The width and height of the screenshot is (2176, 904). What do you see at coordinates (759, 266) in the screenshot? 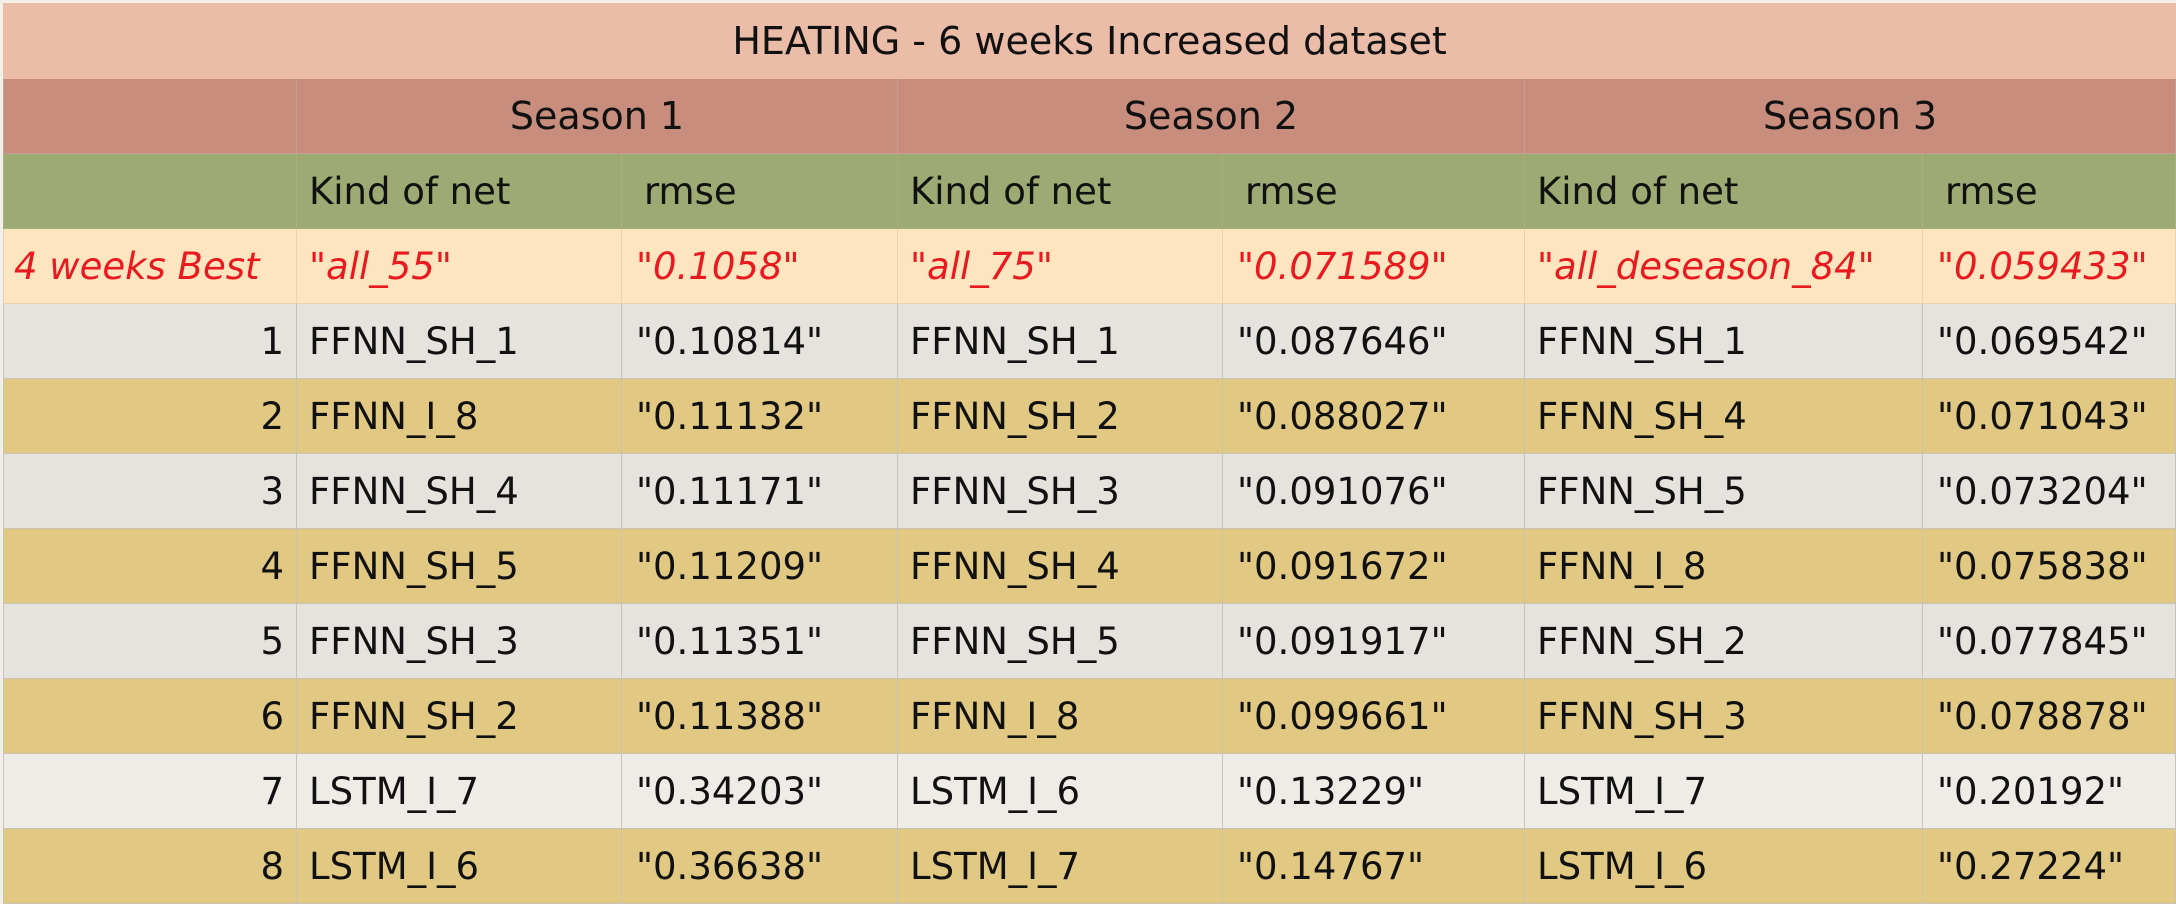
I see `best-rmse-cell: "0.1058"` at bounding box center [759, 266].